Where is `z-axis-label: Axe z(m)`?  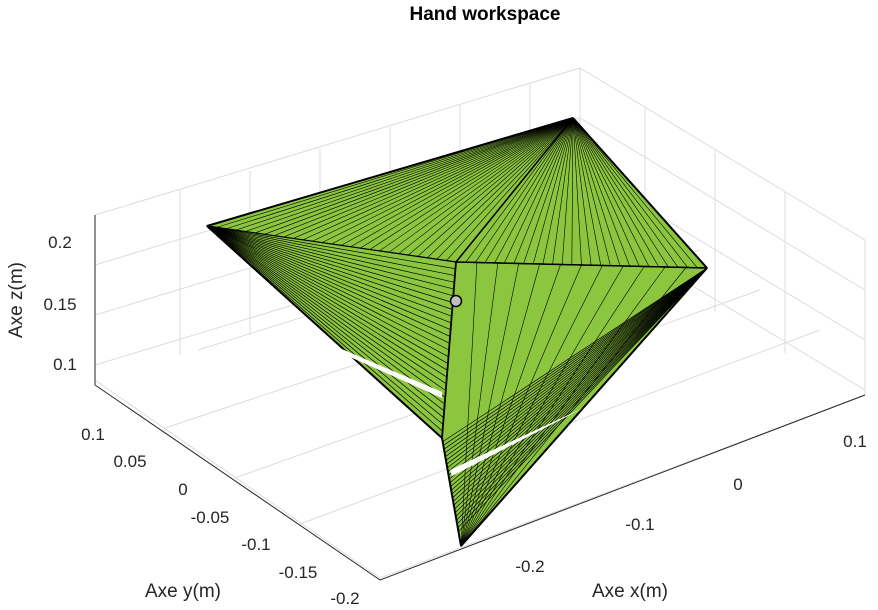
z-axis-label: Axe z(m) is located at coordinates (16, 300).